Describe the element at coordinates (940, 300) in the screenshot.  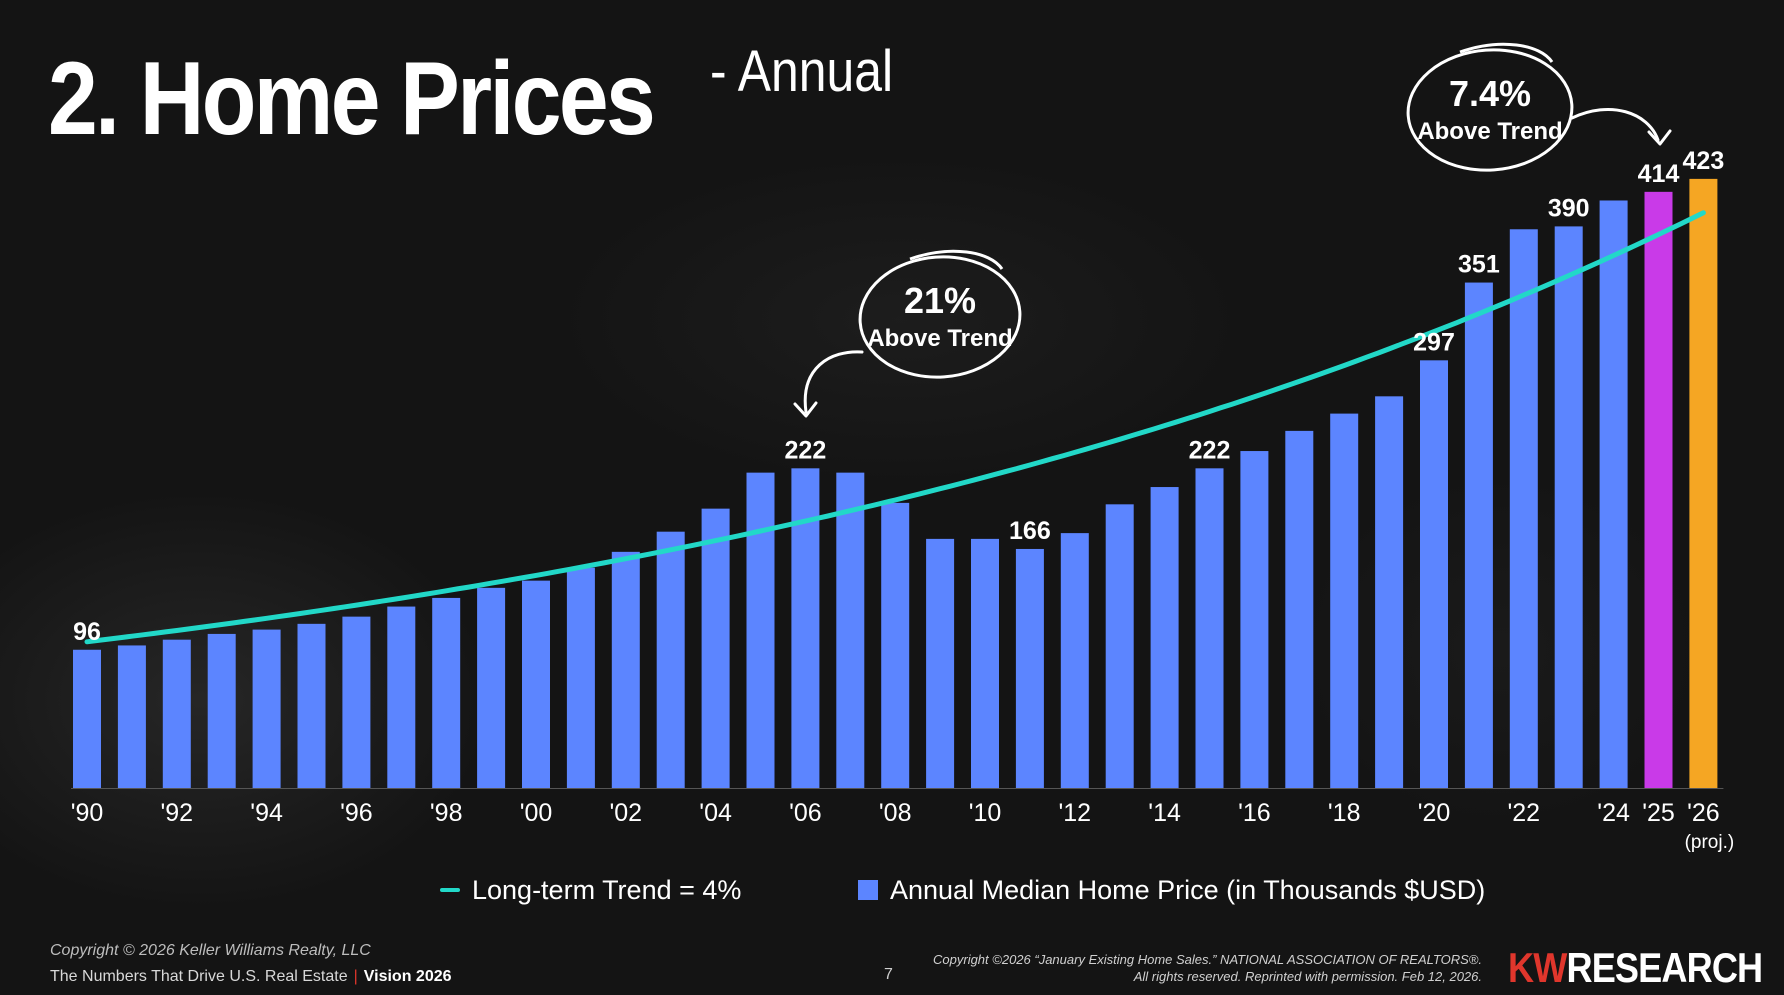
I see `annotation-pct: 21%` at that location.